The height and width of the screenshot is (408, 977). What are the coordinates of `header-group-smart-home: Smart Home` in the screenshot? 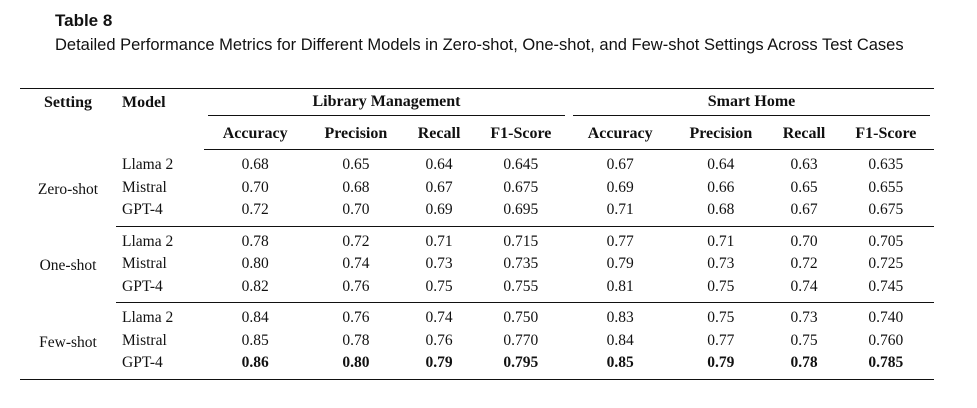 It's located at (751, 104).